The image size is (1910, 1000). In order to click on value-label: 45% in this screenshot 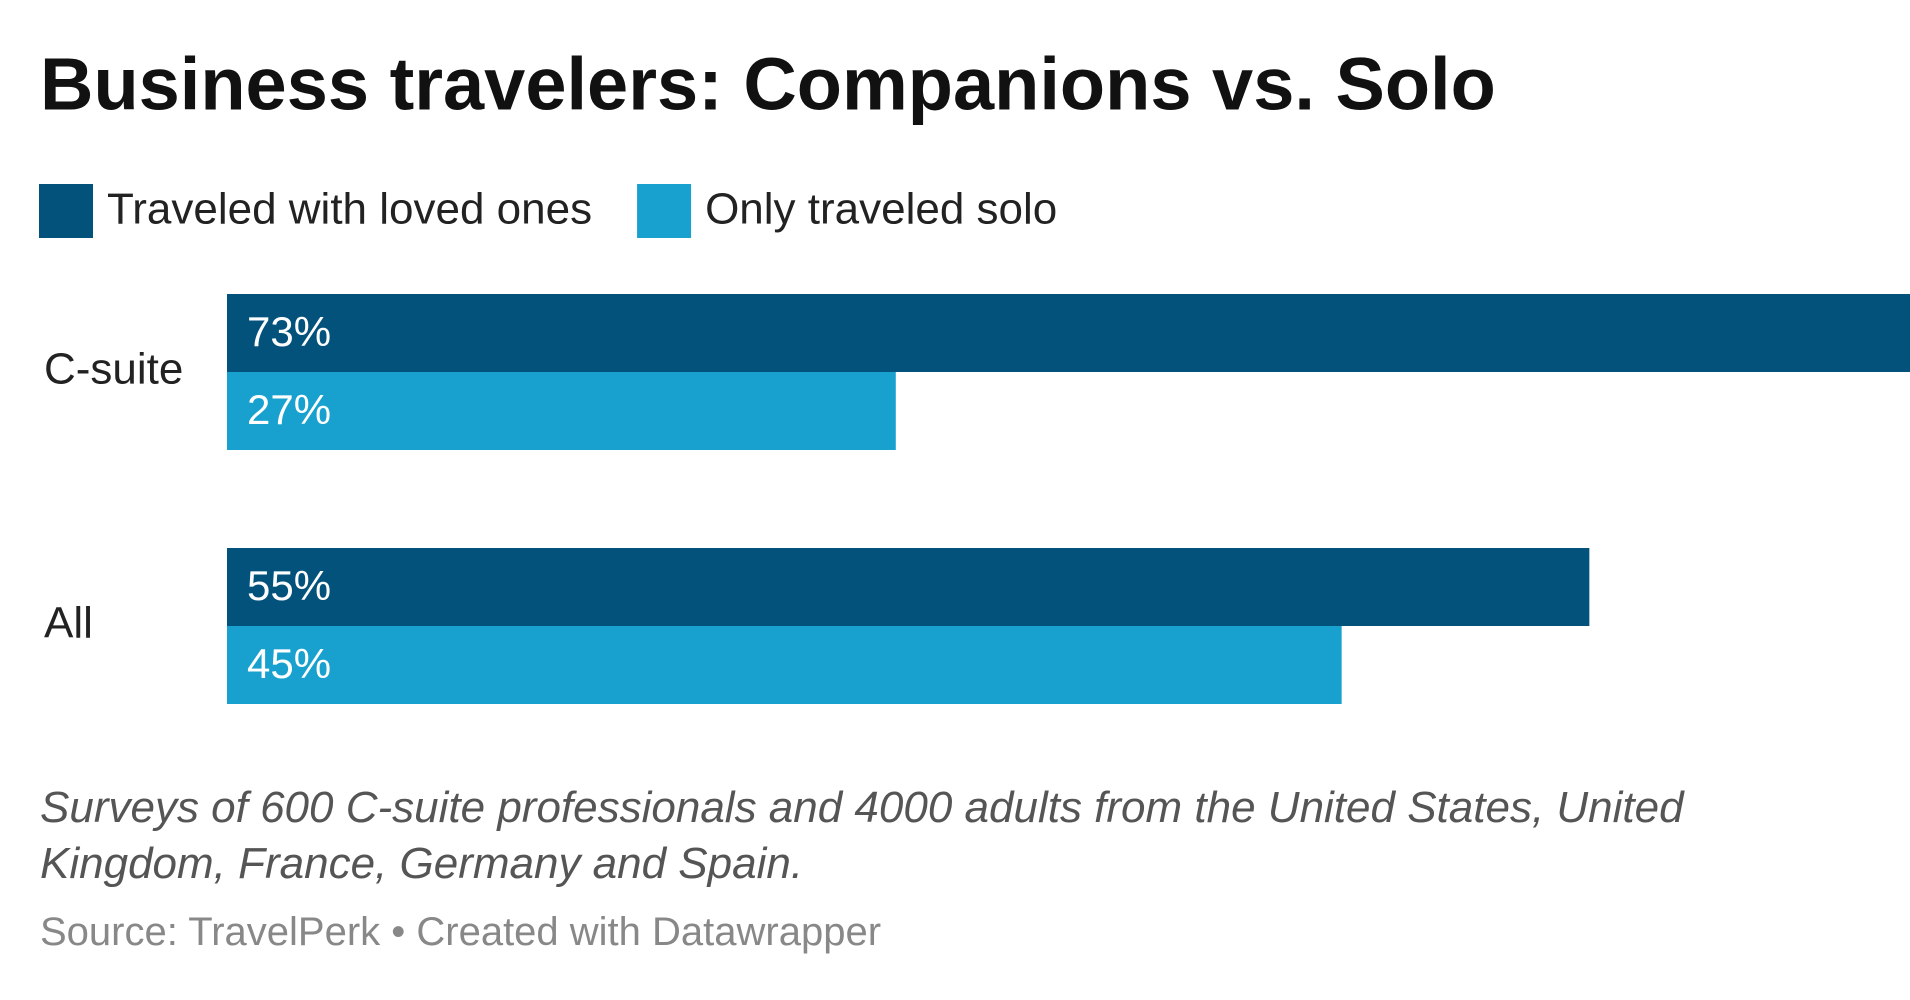, I will do `click(289, 663)`.